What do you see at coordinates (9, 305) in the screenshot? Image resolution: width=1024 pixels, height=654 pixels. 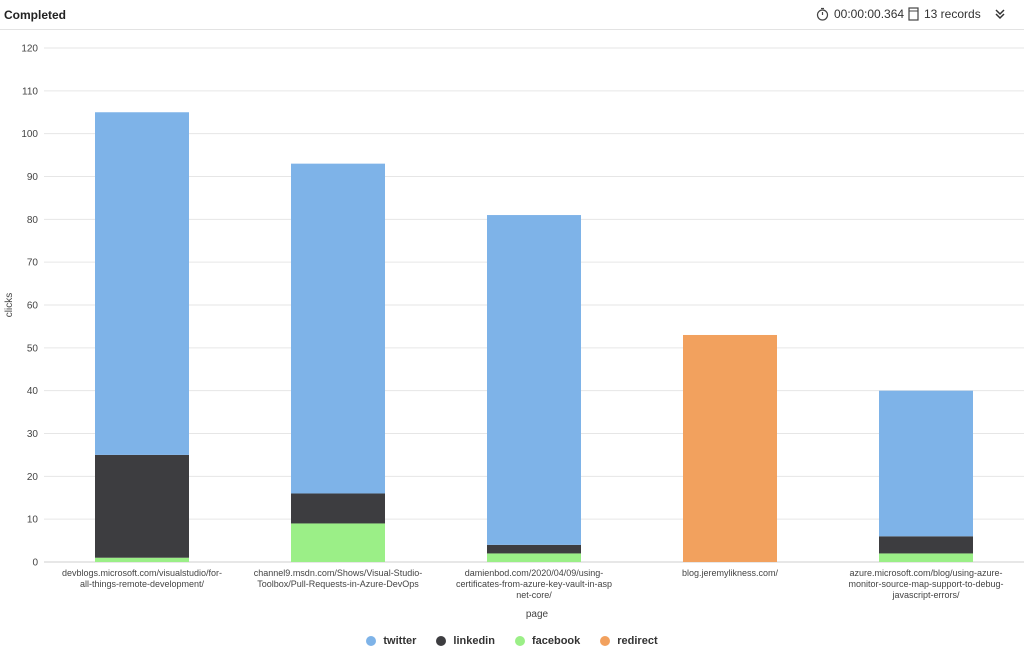 I see `y-axis-label: clicks` at bounding box center [9, 305].